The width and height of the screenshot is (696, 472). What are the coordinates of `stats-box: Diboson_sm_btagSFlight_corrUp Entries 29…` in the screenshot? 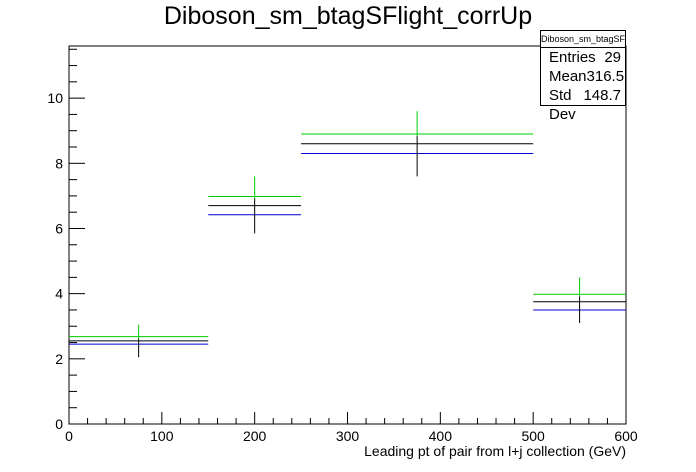 It's located at (583, 76).